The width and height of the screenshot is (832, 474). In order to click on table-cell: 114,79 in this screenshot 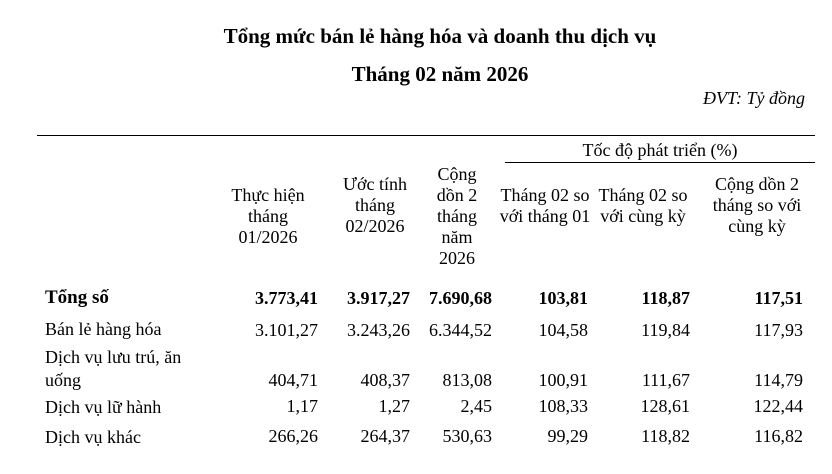, I will do `click(778, 380)`.